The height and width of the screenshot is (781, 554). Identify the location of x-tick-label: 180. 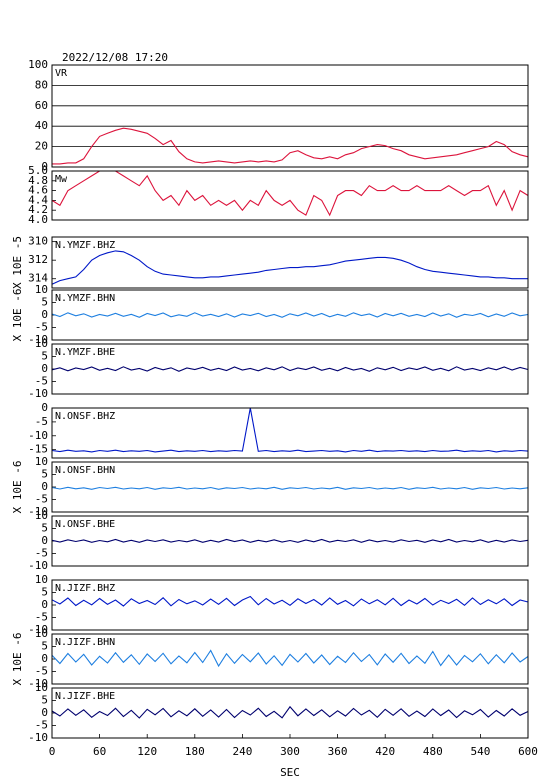
(195, 751).